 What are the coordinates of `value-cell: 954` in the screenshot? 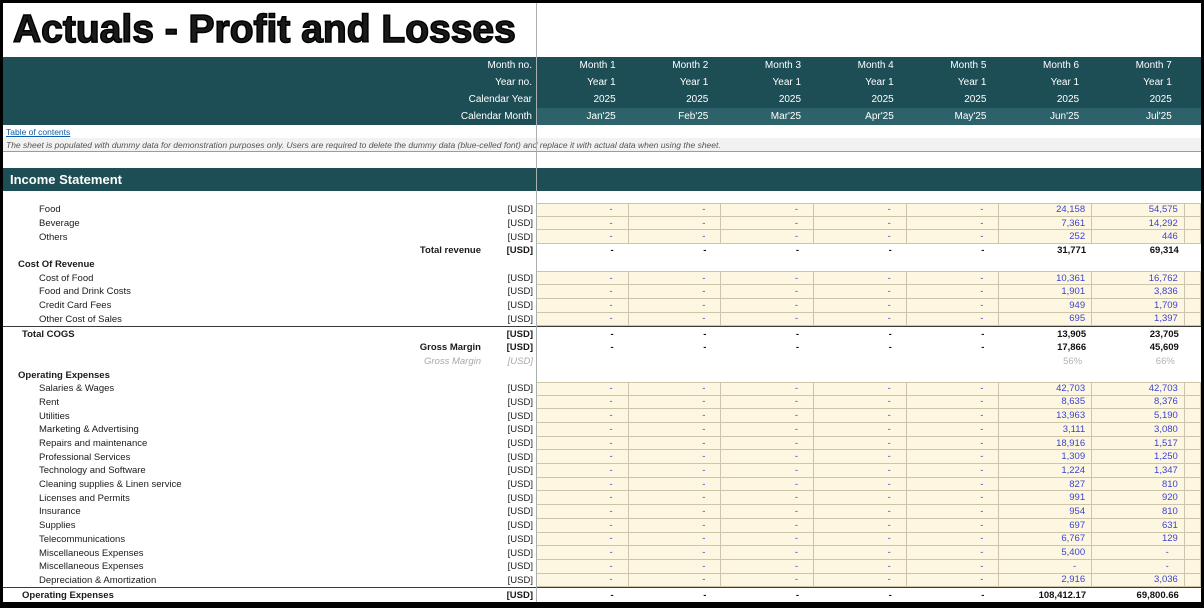 It's located at (1046, 512).